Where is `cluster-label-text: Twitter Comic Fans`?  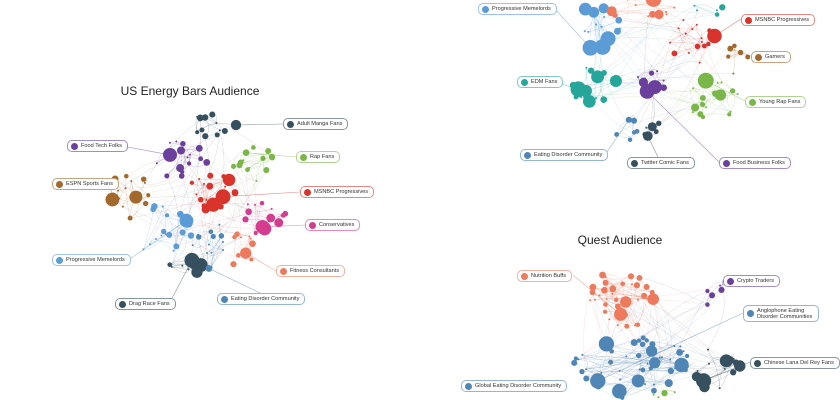
cluster-label-text: Twitter Comic Fans is located at coordinates (665, 163).